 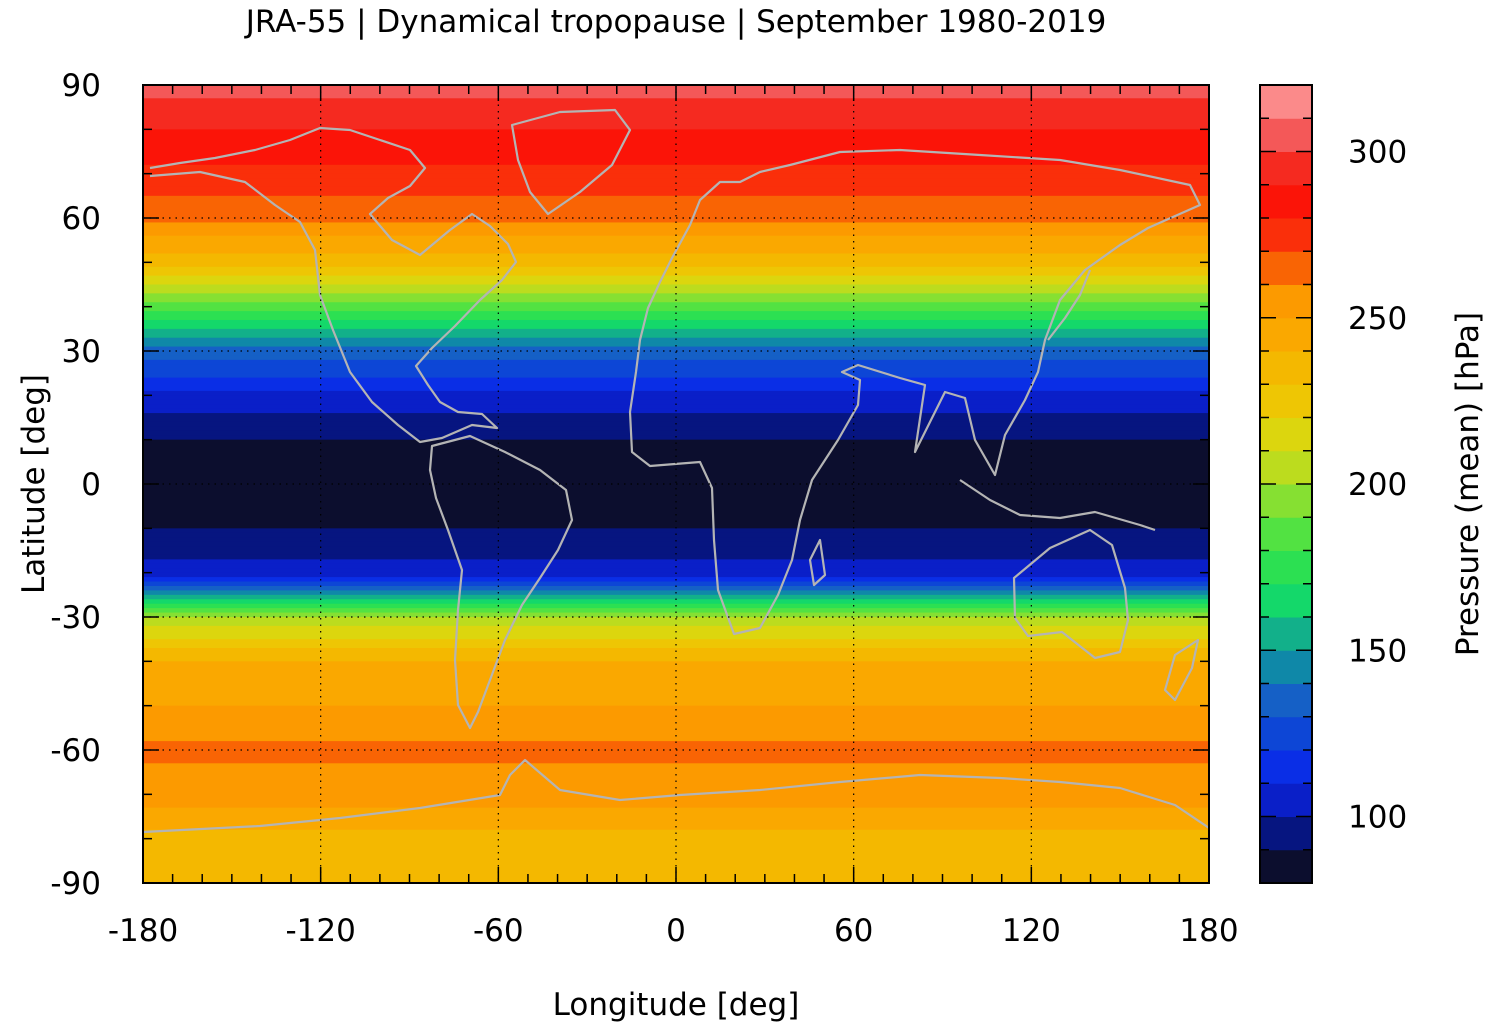 I want to click on y-tick-label: 60, so click(x=81, y=219).